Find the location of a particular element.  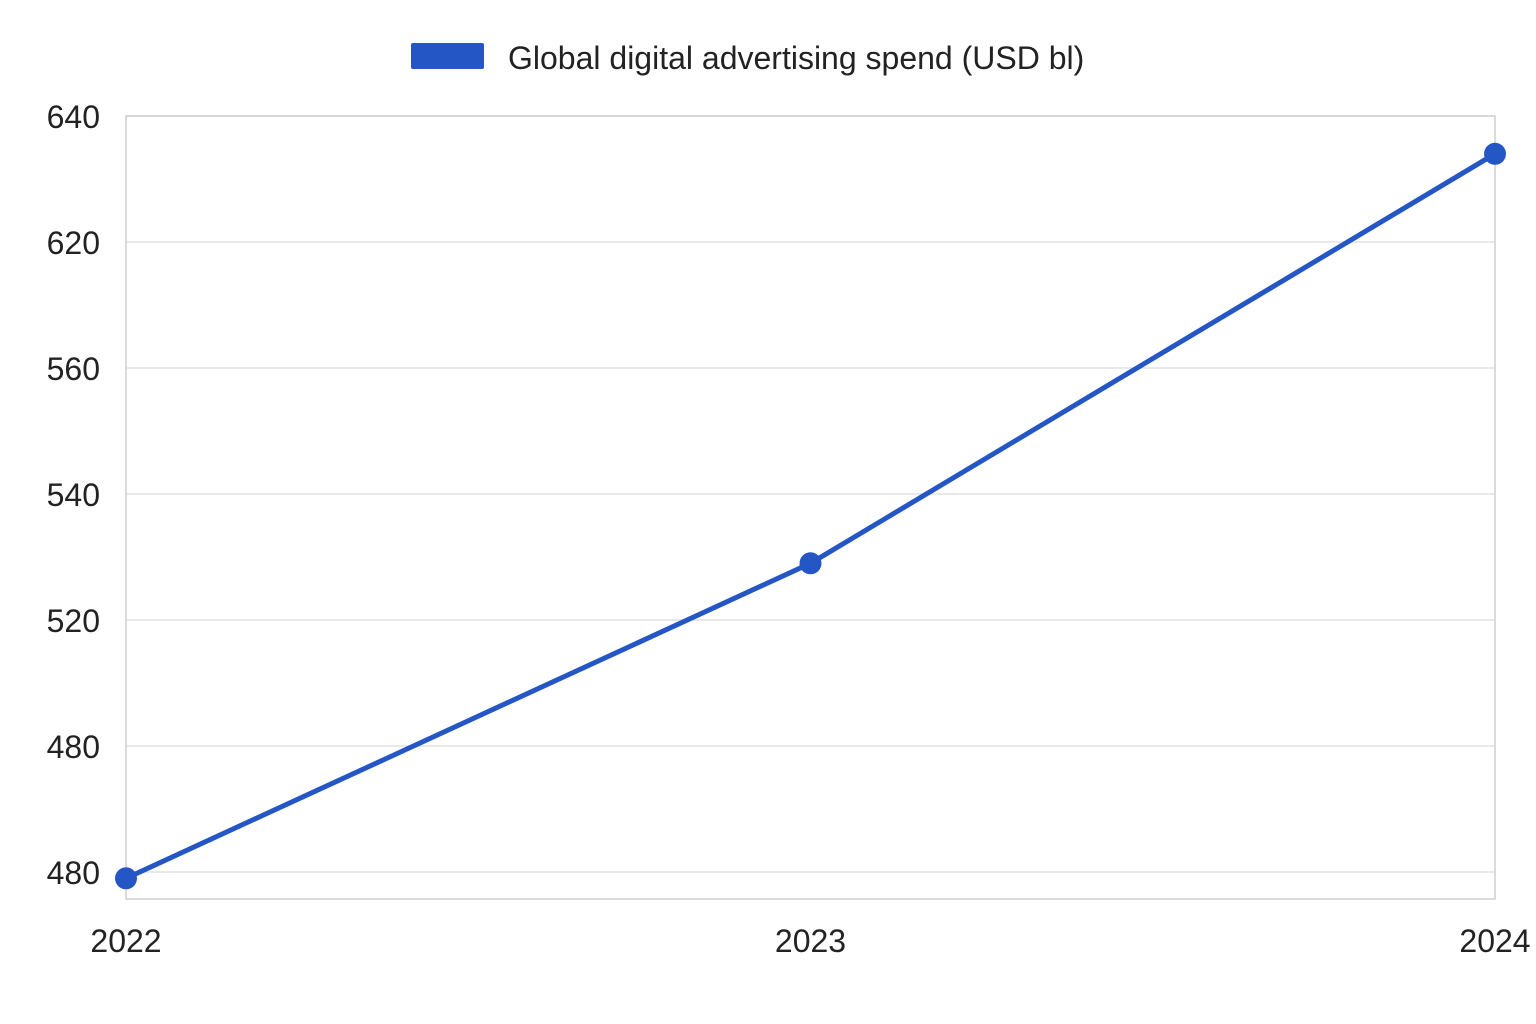

x-axis-tick-labels: 2022 2023 2024 is located at coordinates (810, 941).